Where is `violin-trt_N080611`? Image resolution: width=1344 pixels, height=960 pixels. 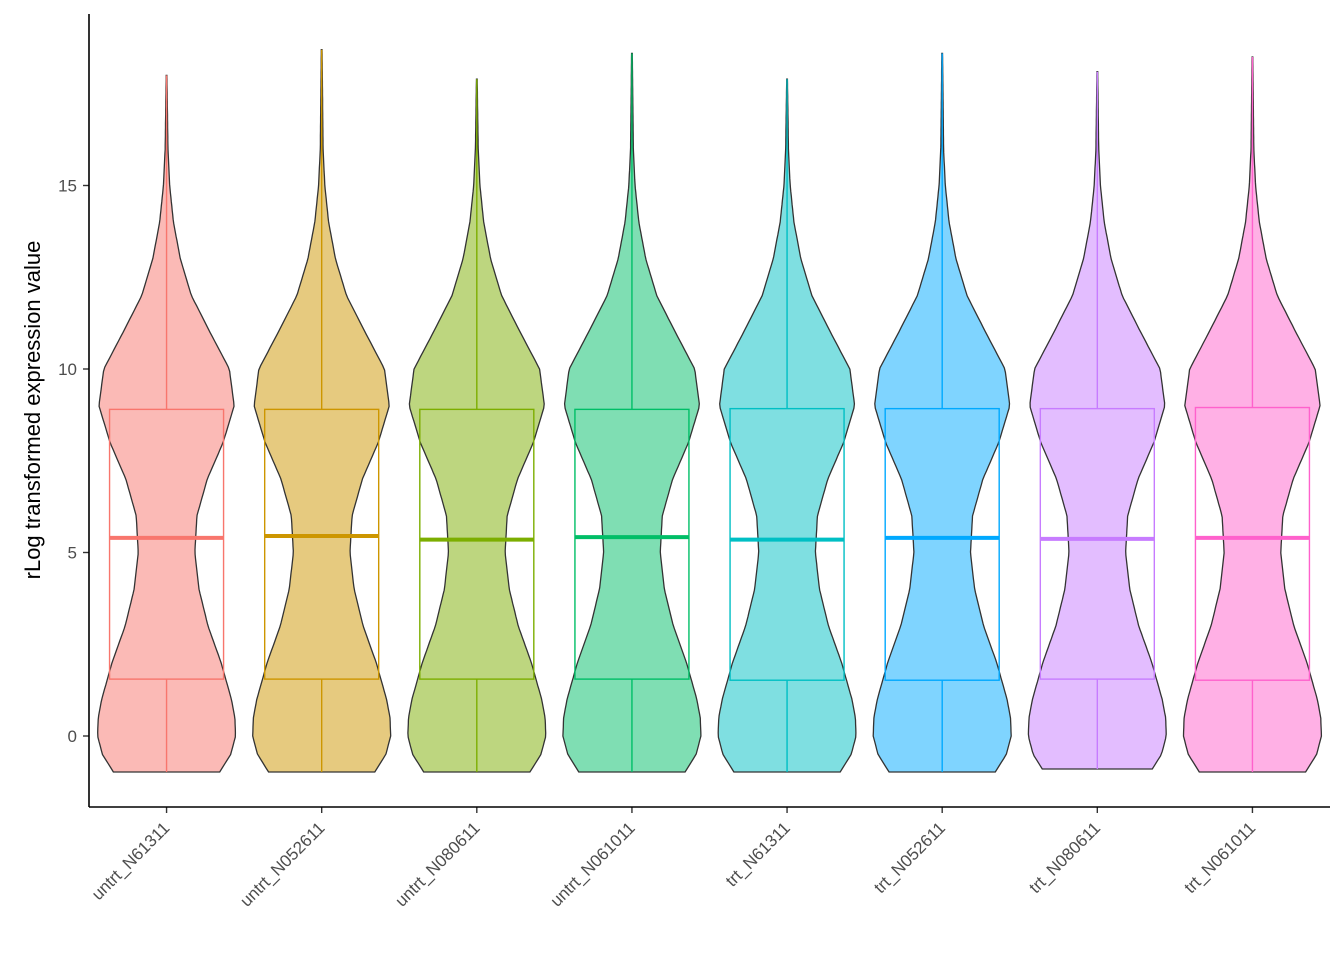
violin-trt_N080611 is located at coordinates (1097, 420).